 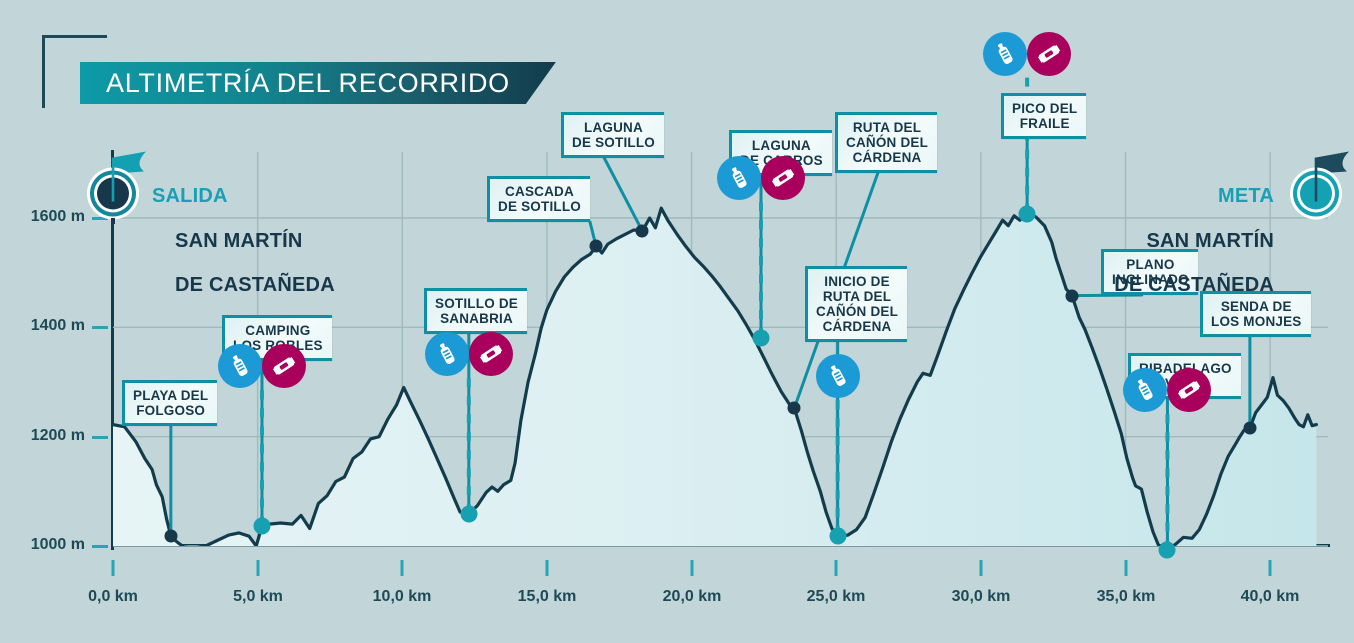 I want to click on callout-box: PICO DEL FRAILE, so click(x=1044, y=116).